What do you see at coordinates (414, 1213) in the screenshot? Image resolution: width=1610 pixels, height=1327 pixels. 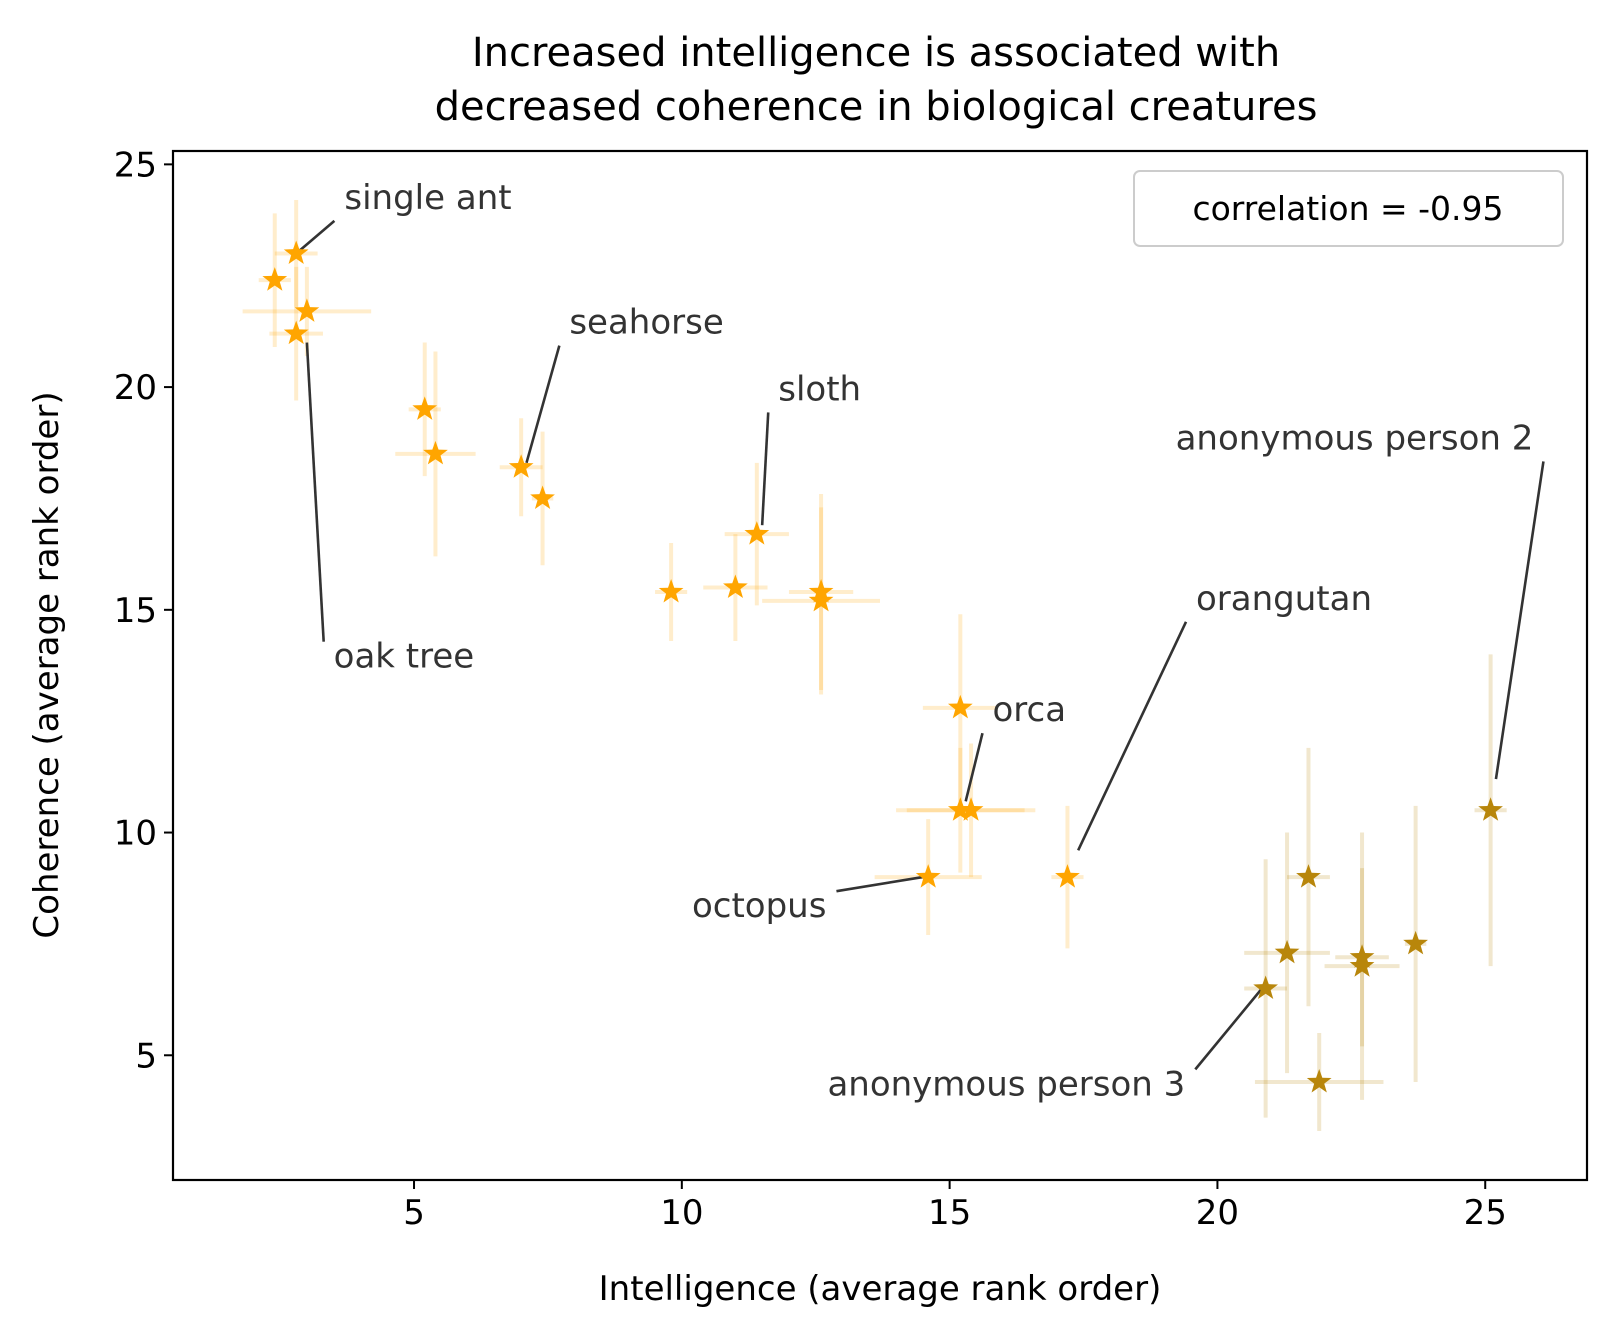 I see `x-tick-label-5: 5` at bounding box center [414, 1213].